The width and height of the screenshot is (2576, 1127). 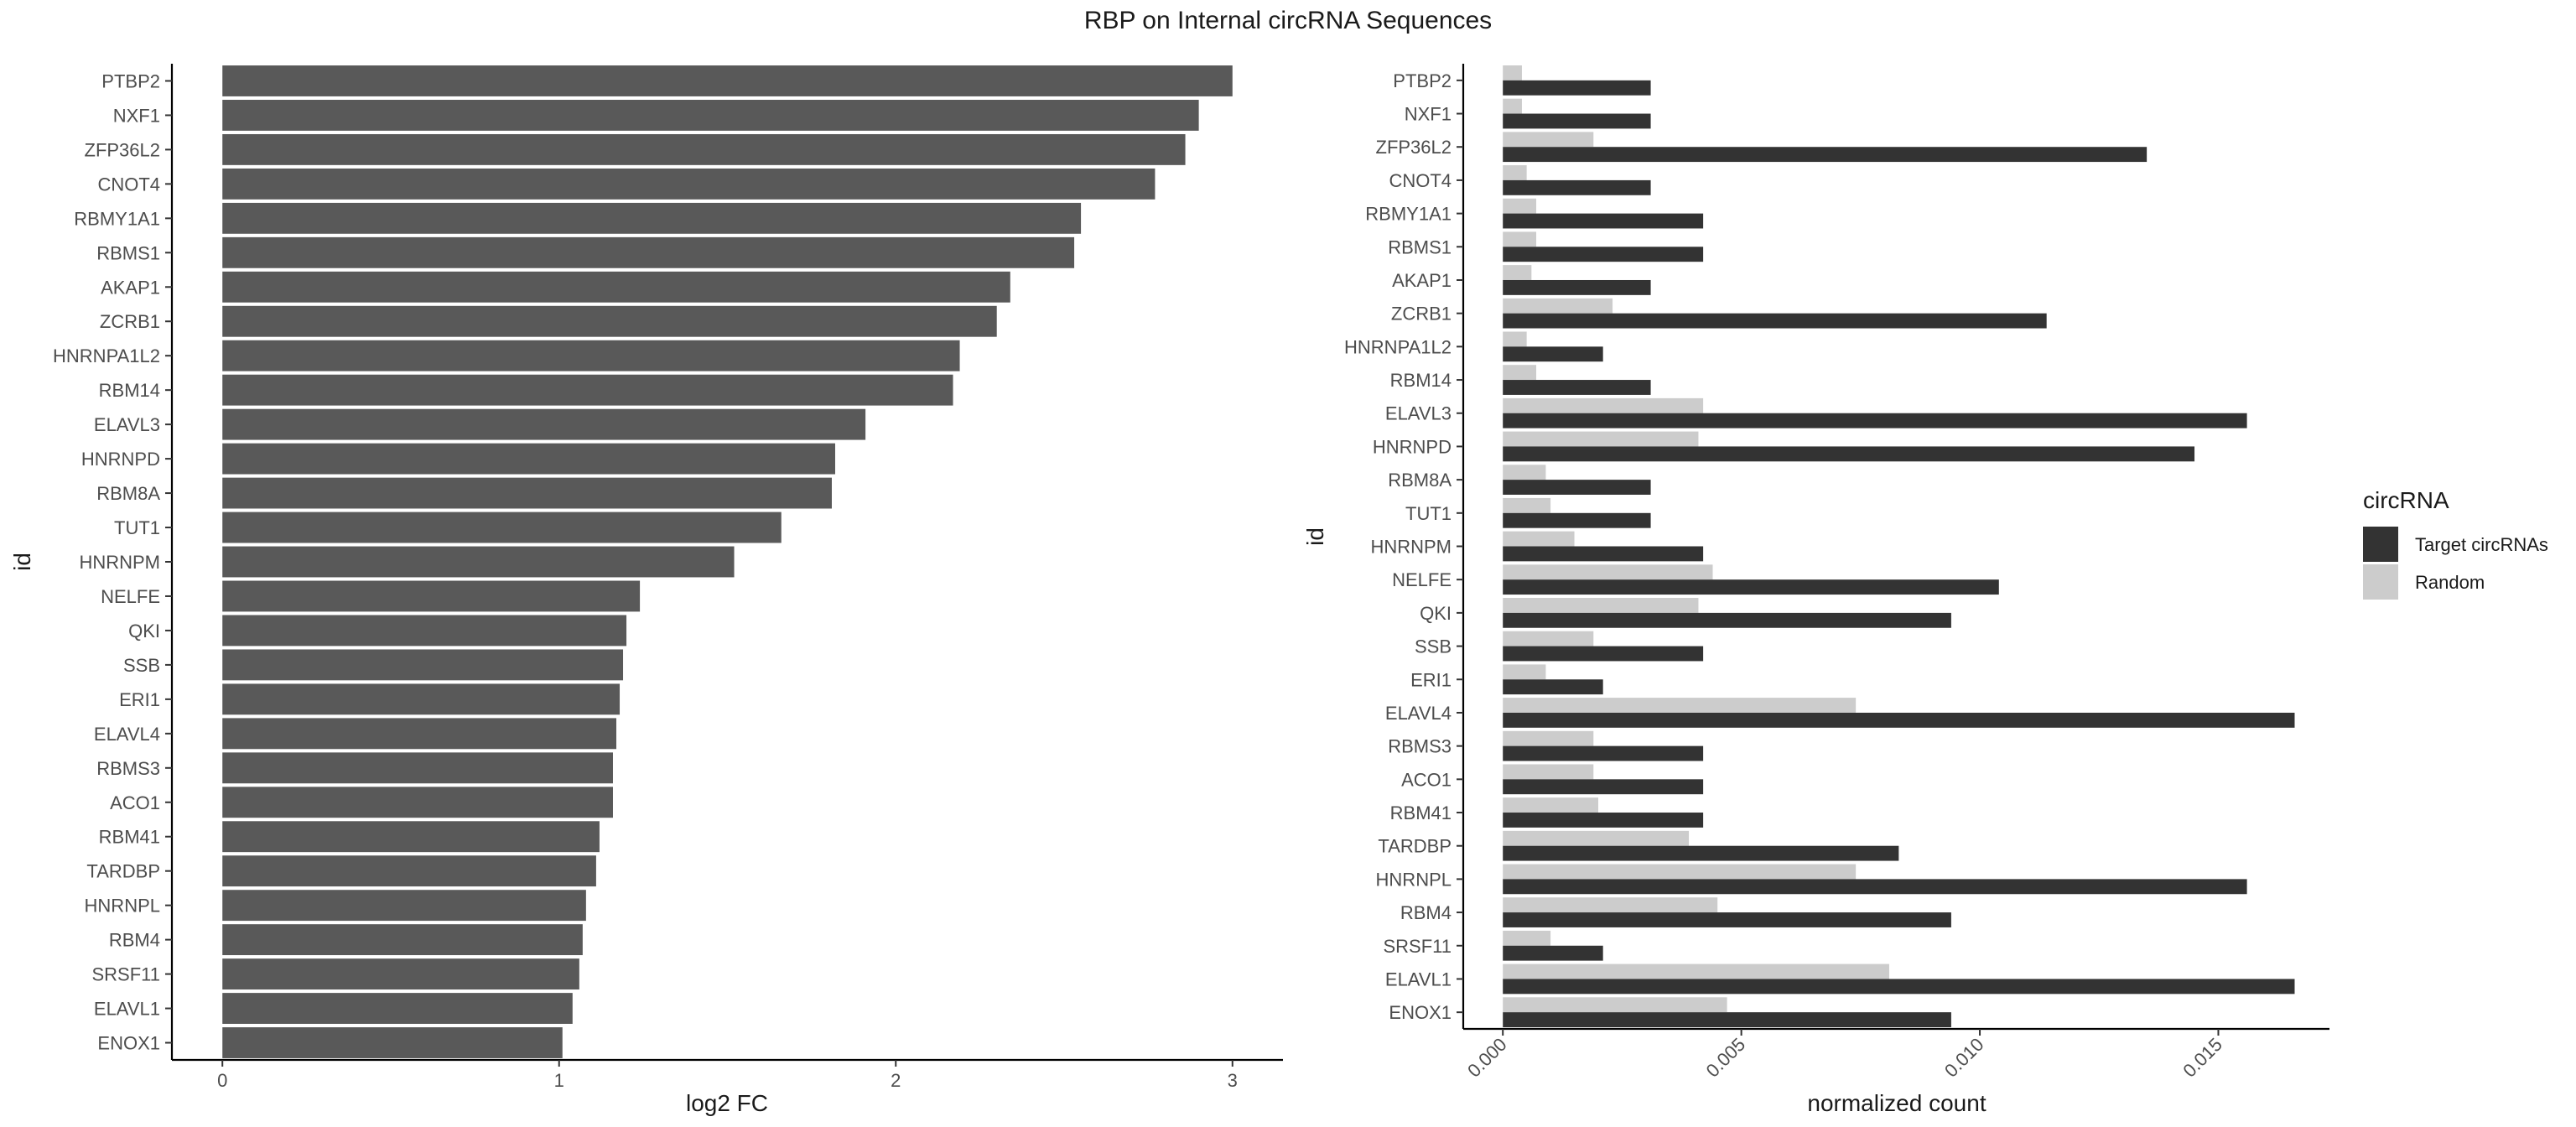 What do you see at coordinates (1520, 239) in the screenshot?
I see `bar-random-rbms1` at bounding box center [1520, 239].